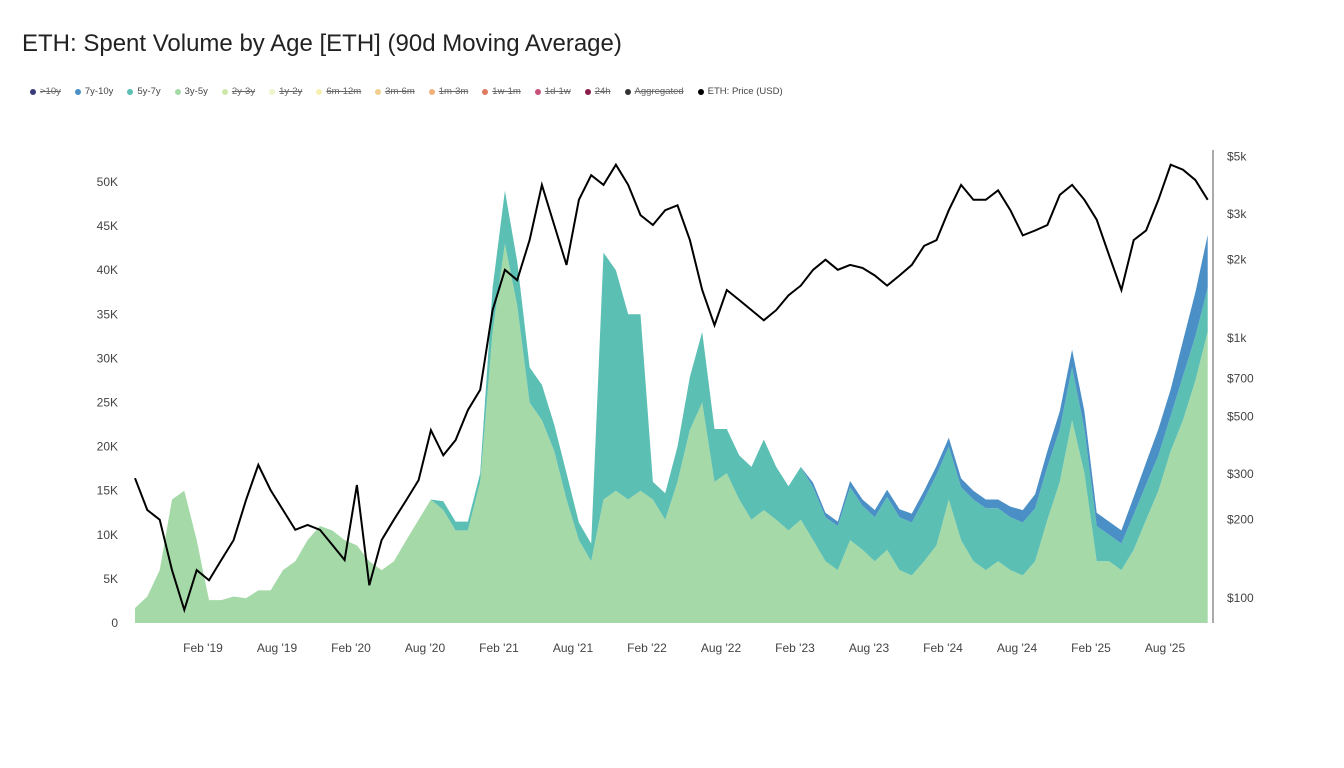  Describe the element at coordinates (1240, 520) in the screenshot. I see `y-right-tick-label: $200` at that location.